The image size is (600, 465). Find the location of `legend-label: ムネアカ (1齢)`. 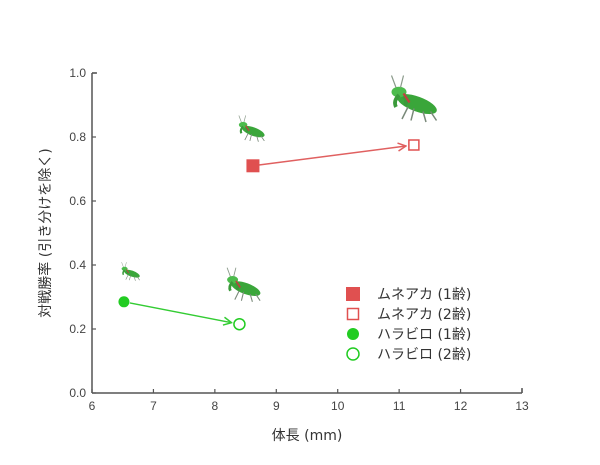

legend-label: ムネアカ (1齢) is located at coordinates (424, 295).